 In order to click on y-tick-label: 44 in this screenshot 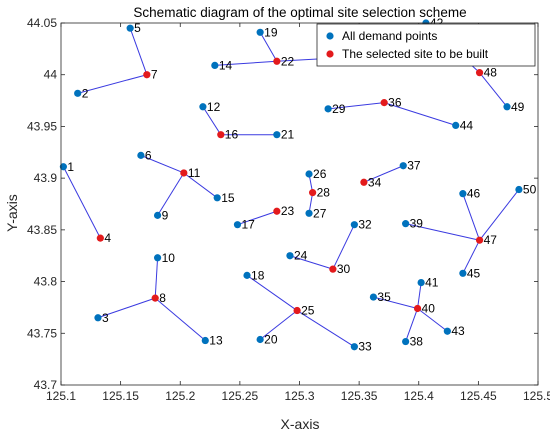, I will do `click(51, 75)`.